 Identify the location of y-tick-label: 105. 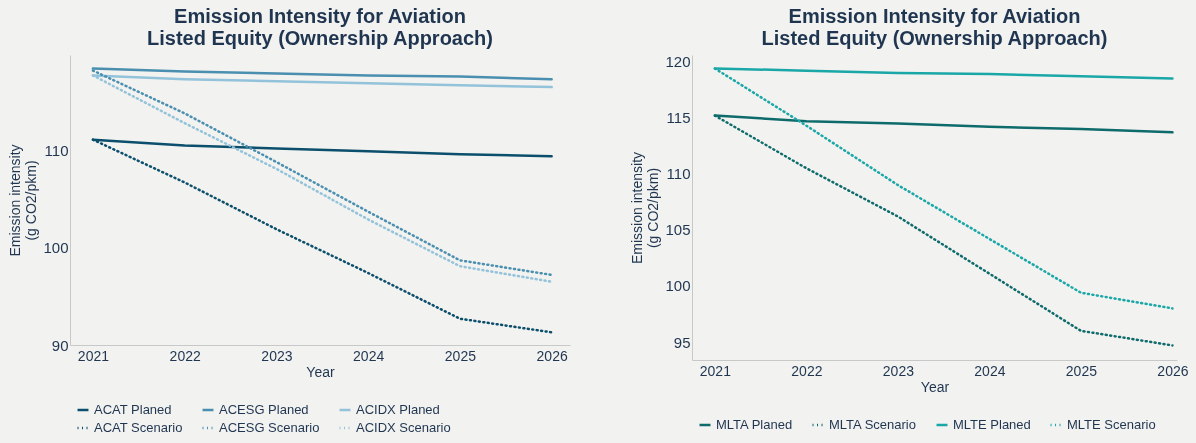
(678, 230).